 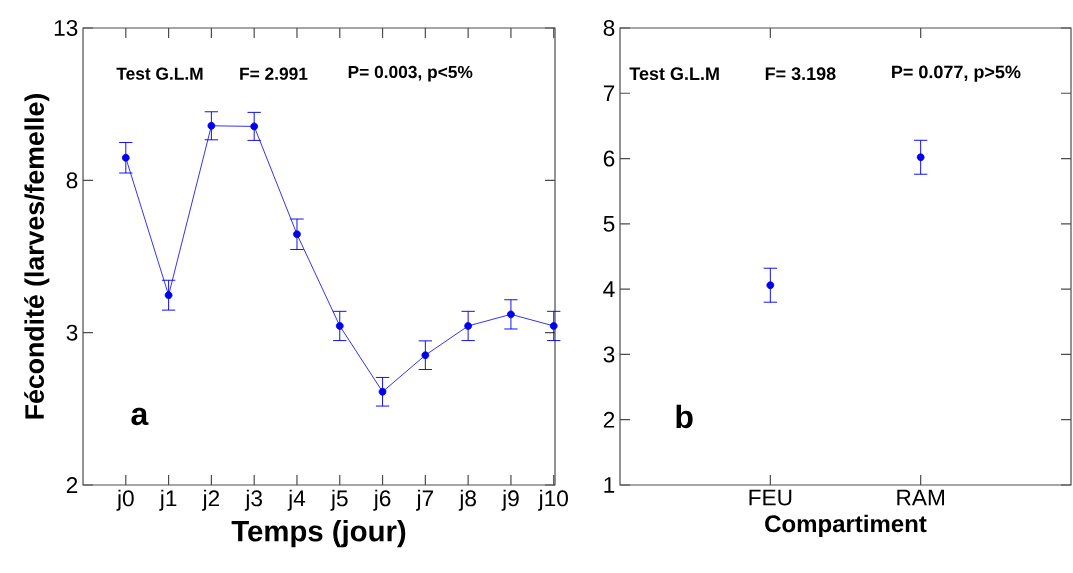 I want to click on annotation: F= 2.991, so click(x=274, y=73).